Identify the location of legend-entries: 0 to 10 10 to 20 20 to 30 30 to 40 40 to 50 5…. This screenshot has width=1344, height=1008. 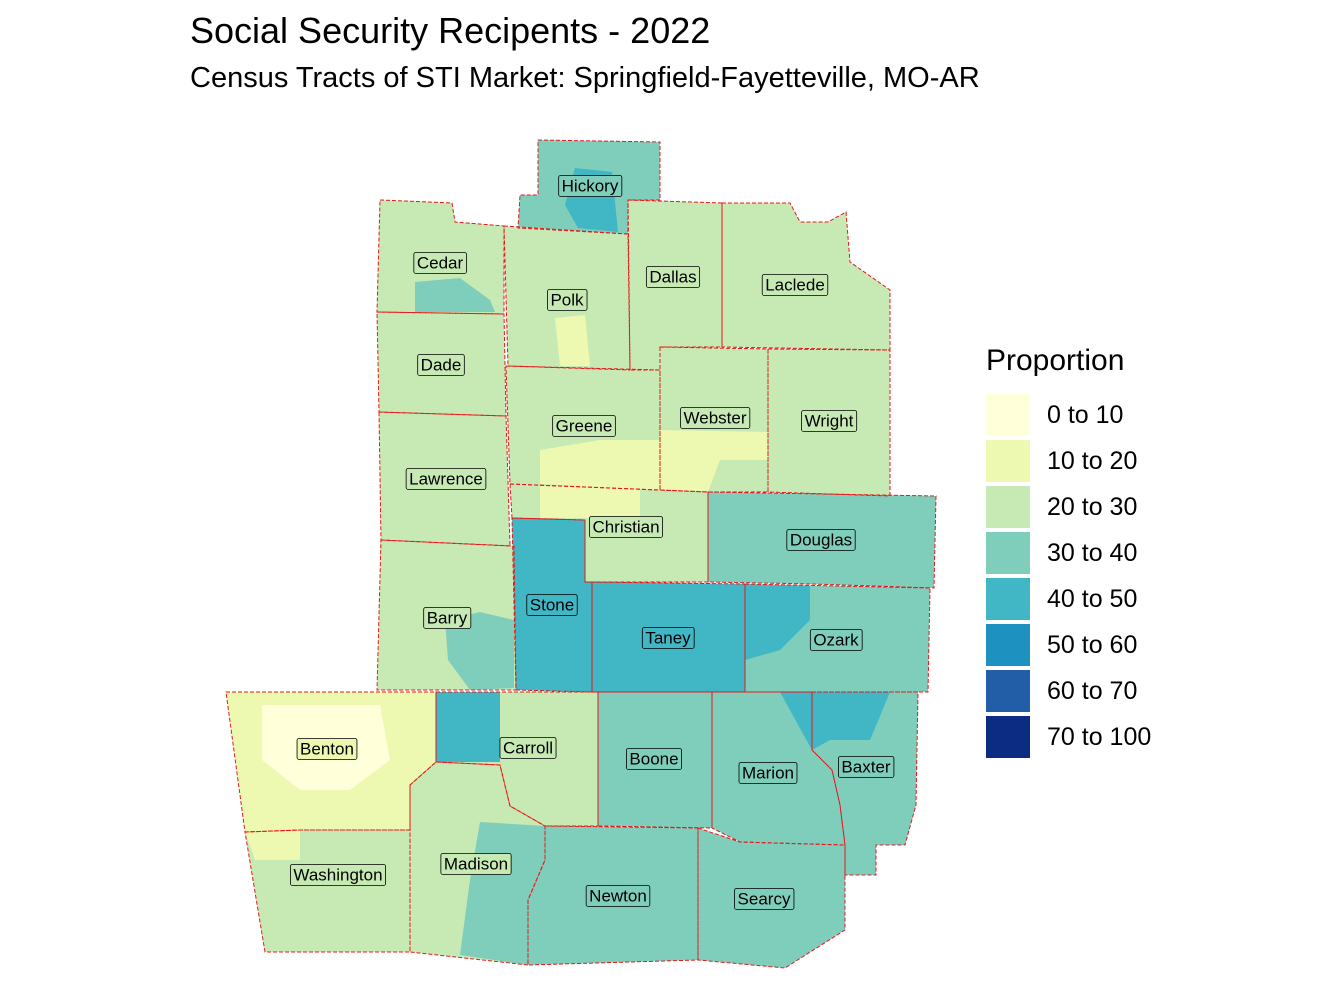
(1068, 576).